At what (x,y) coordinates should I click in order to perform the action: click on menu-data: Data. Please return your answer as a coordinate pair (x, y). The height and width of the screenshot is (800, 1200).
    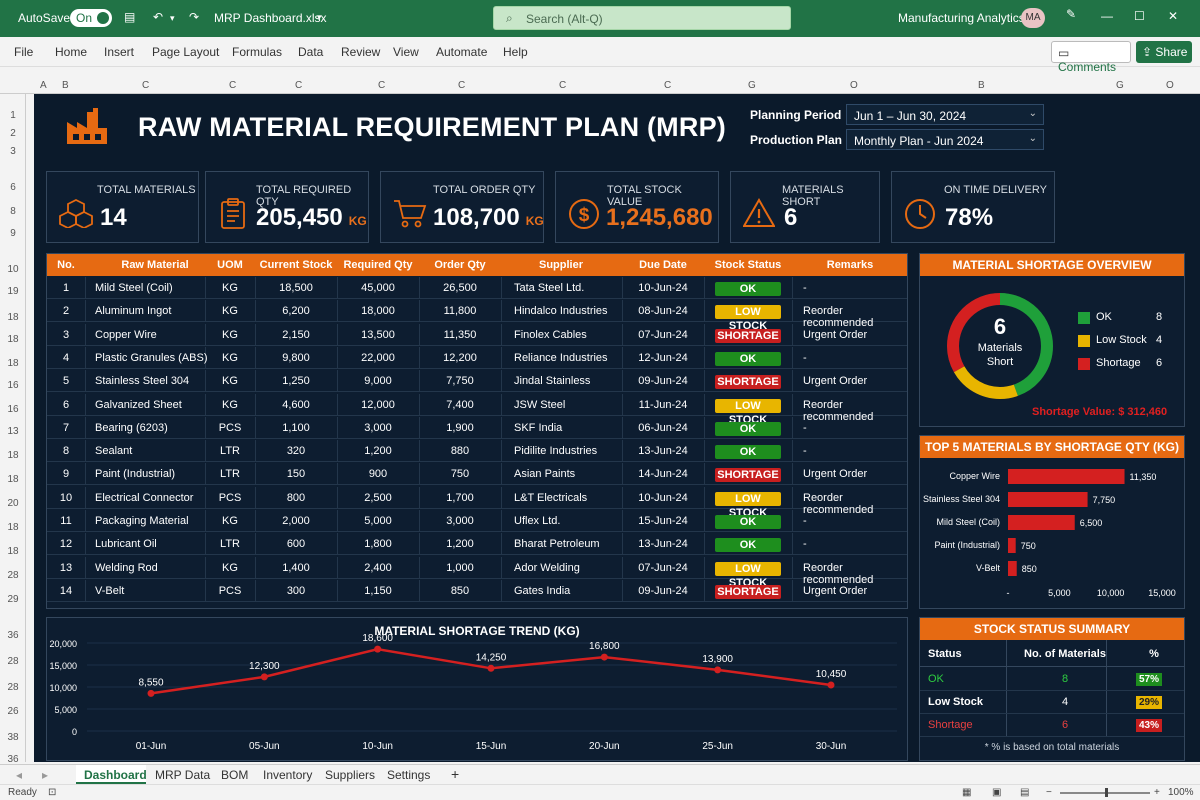
    Looking at the image, I should click on (311, 52).